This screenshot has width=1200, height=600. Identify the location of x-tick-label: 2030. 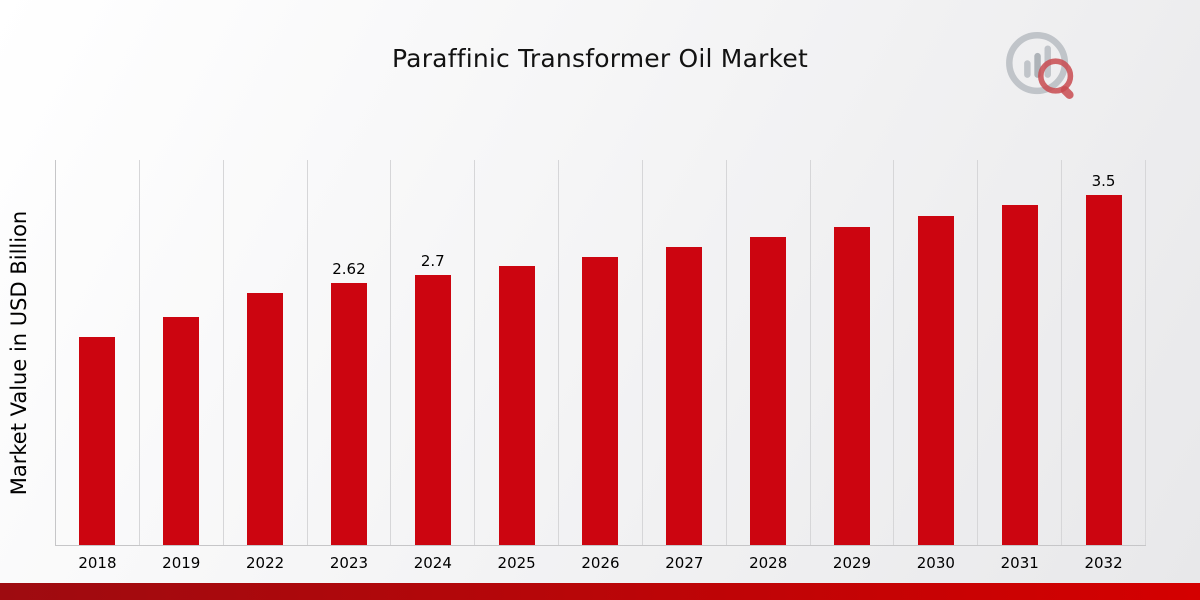
(935, 563).